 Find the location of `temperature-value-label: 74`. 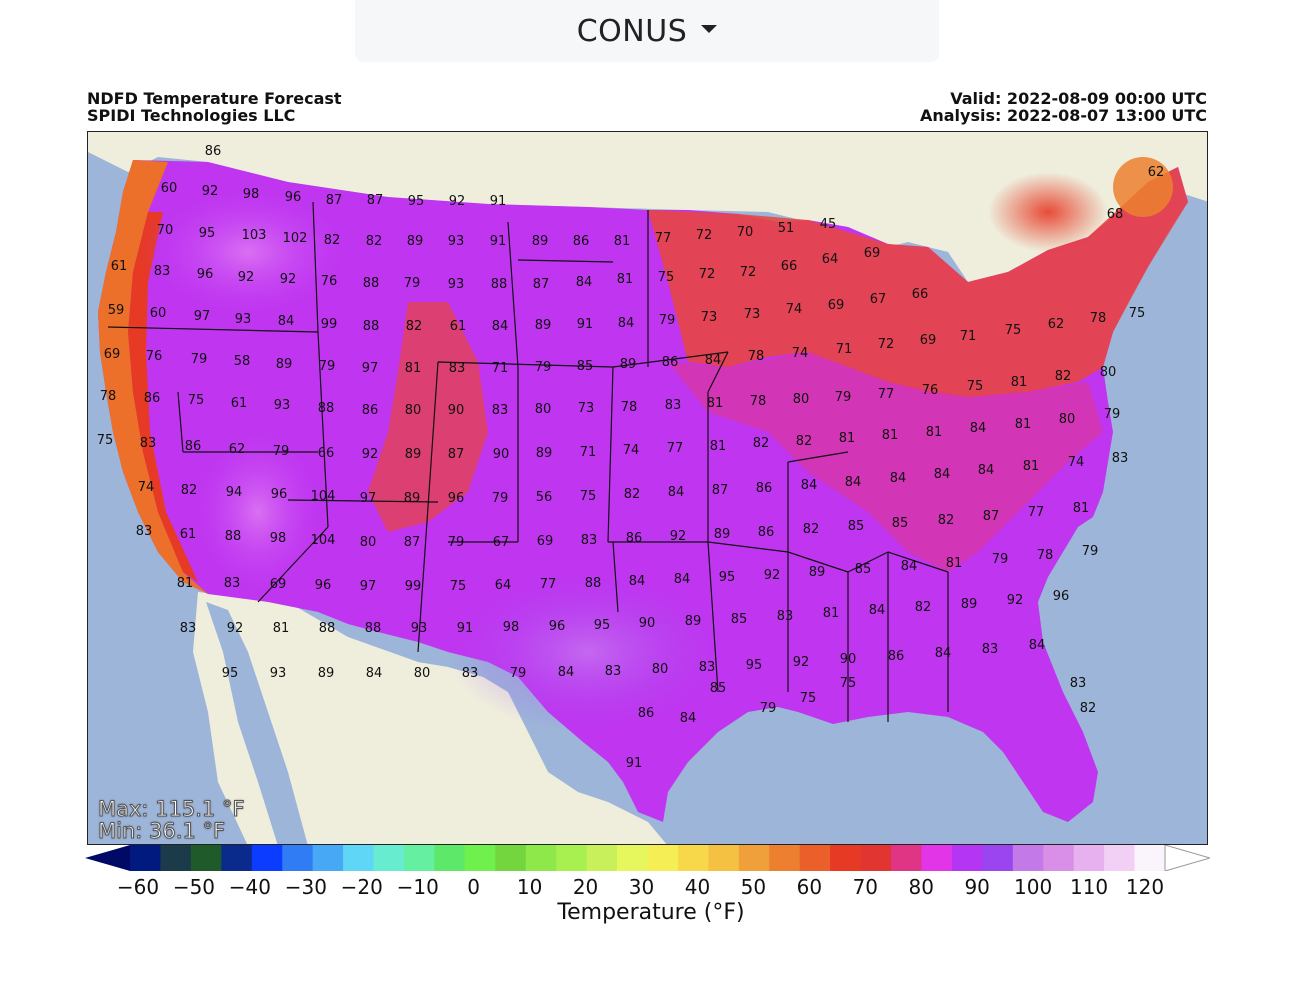

temperature-value-label: 74 is located at coordinates (800, 353).